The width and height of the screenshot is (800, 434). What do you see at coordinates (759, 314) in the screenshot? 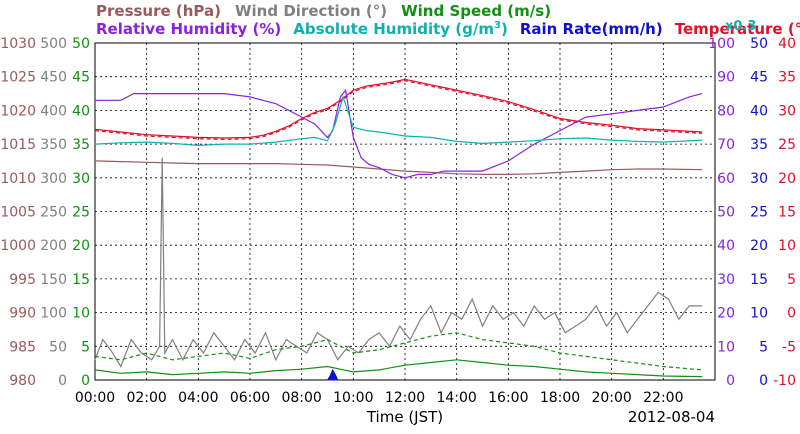
I see `rain-rate-tick-label: 10` at bounding box center [759, 314].